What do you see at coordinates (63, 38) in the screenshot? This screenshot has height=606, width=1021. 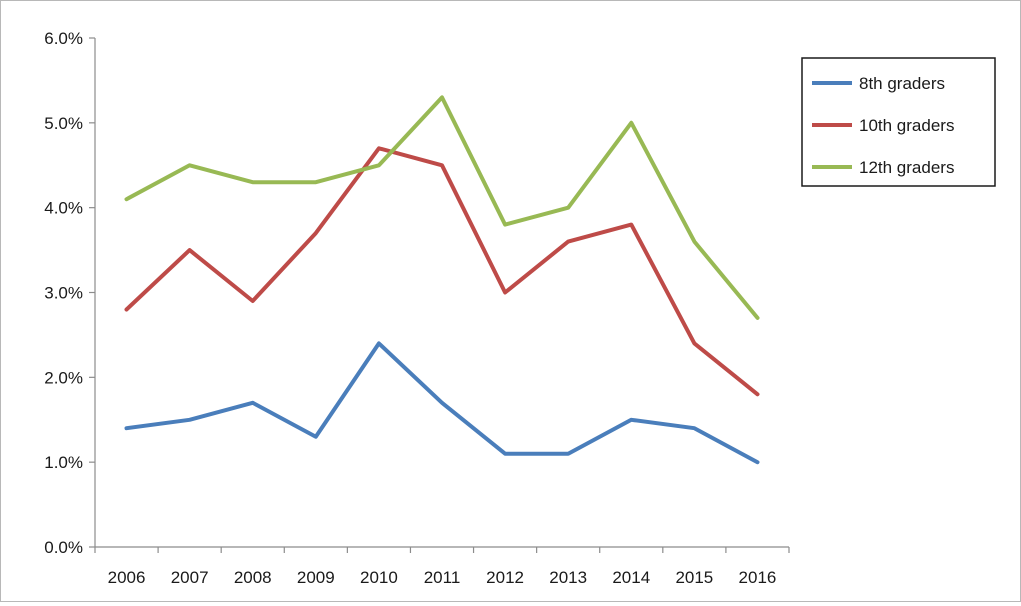 I see `y-tick-label: 6.0%` at bounding box center [63, 38].